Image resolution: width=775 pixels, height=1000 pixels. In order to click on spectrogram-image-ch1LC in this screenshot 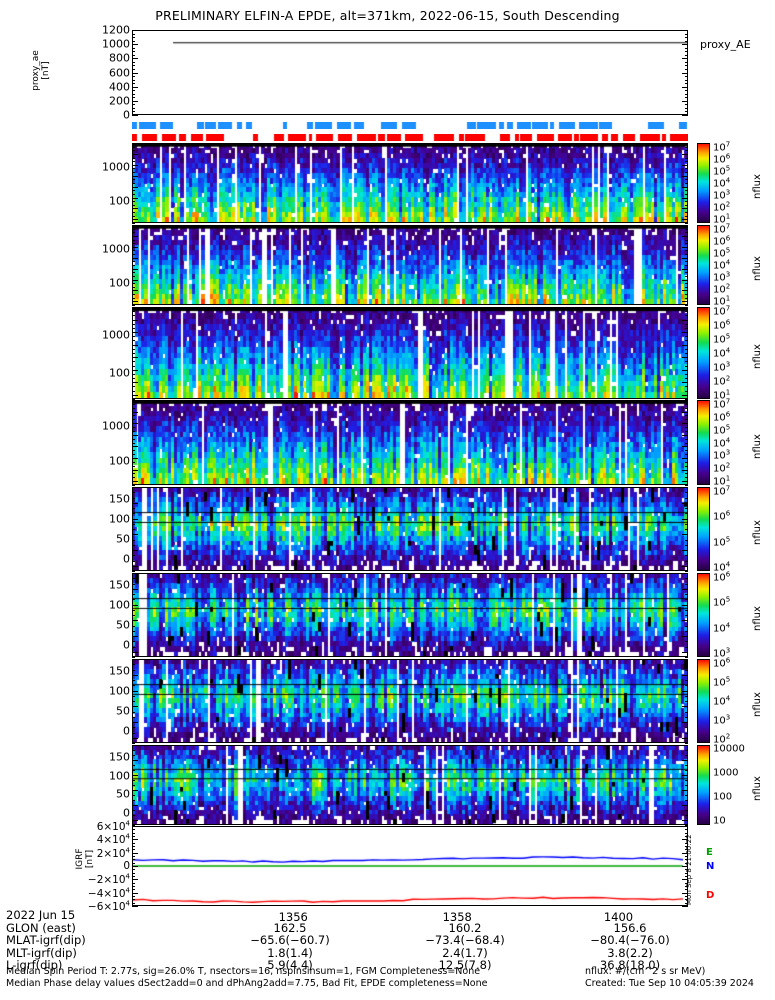, I will do `click(410, 615)`.